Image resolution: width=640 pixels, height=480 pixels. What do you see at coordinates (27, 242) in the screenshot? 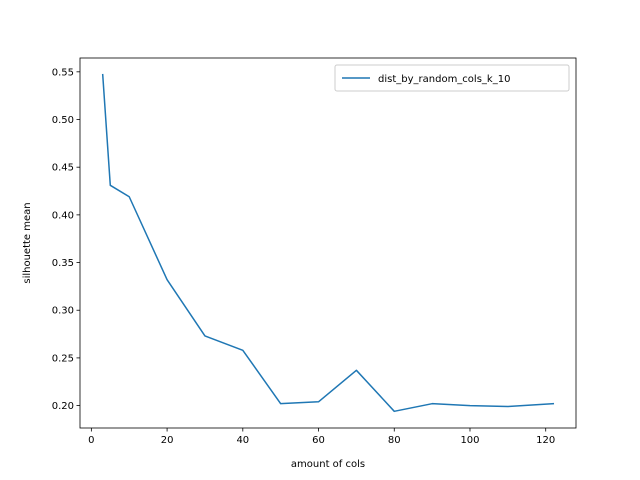
I see `y-axis-label: silhouette mean` at bounding box center [27, 242].